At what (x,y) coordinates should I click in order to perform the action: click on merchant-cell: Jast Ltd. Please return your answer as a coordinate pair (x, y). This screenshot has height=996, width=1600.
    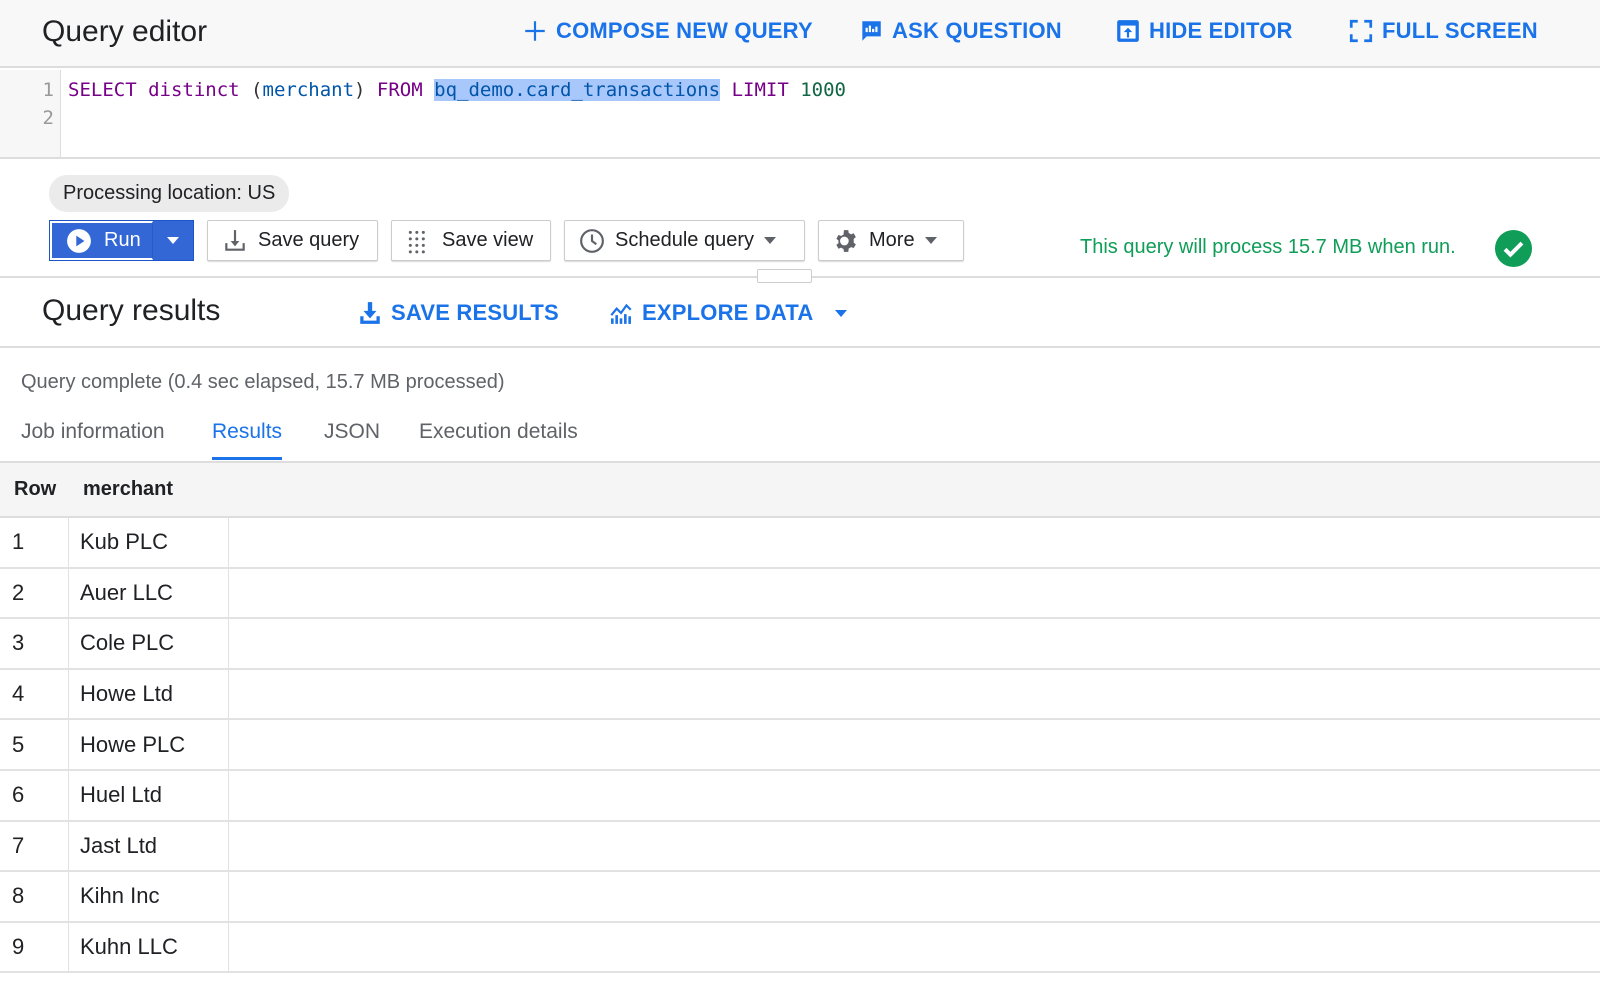
    Looking at the image, I should click on (149, 846).